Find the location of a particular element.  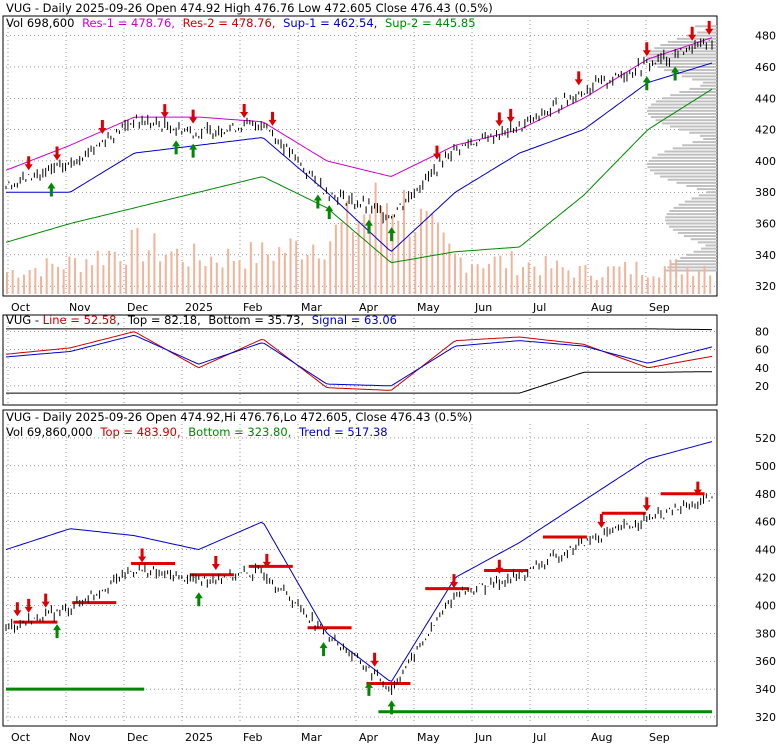

x-tick-label-trend: Oct is located at coordinates (21, 737).